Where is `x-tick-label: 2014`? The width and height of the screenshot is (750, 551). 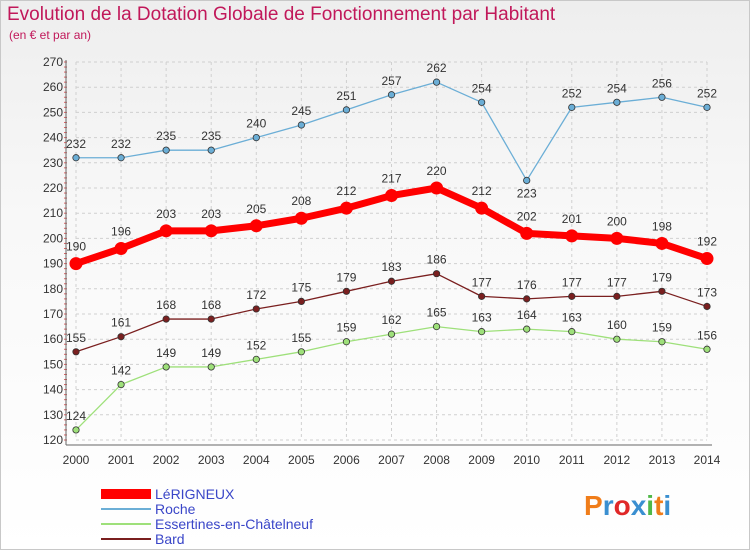 x-tick-label: 2014 is located at coordinates (707, 460).